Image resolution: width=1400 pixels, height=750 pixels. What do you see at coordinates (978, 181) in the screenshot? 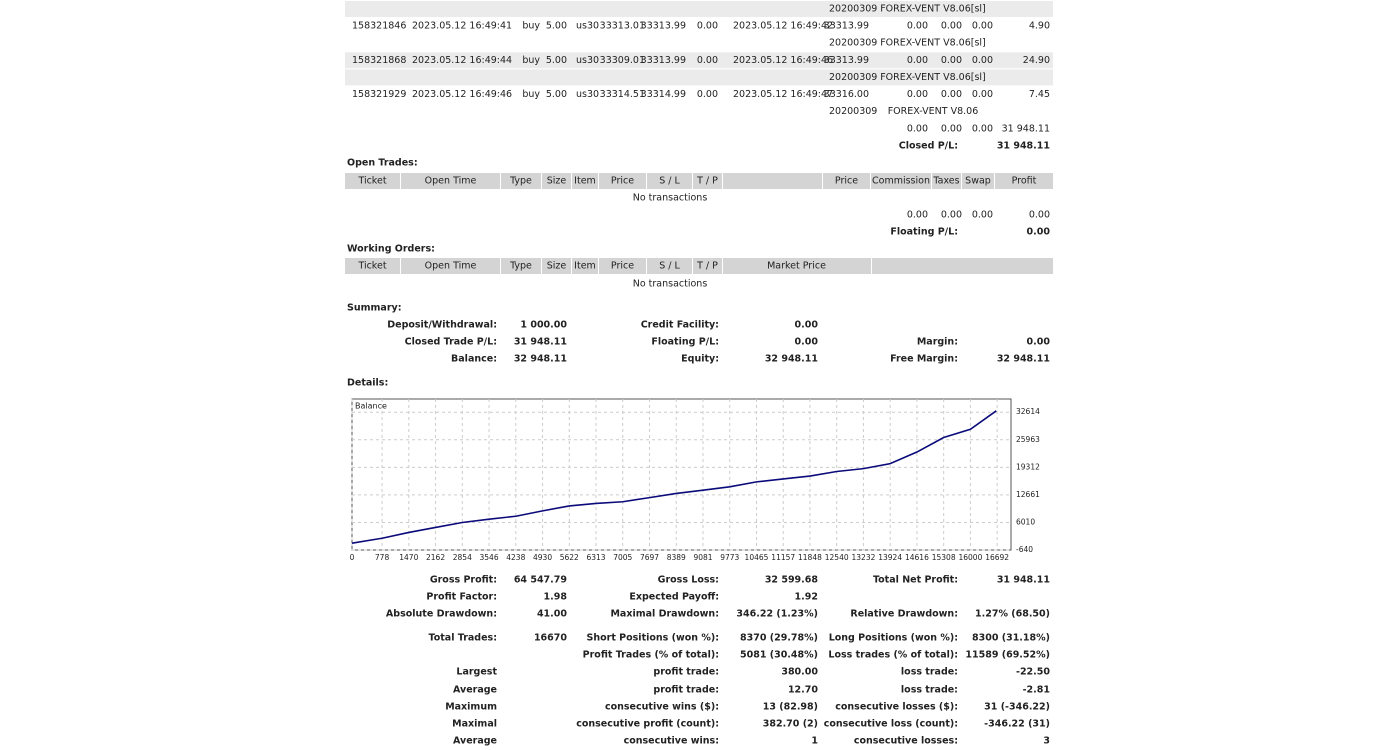
I see `column-header: Swap` at bounding box center [978, 181].